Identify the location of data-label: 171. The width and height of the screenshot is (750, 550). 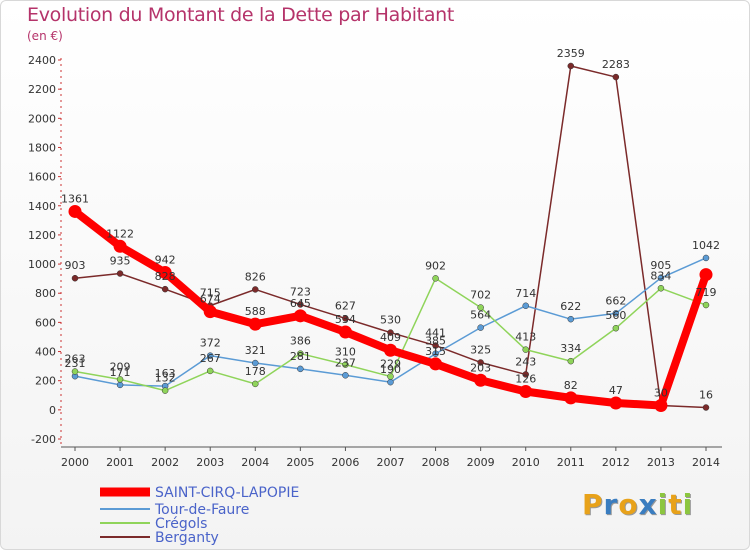
(120, 372).